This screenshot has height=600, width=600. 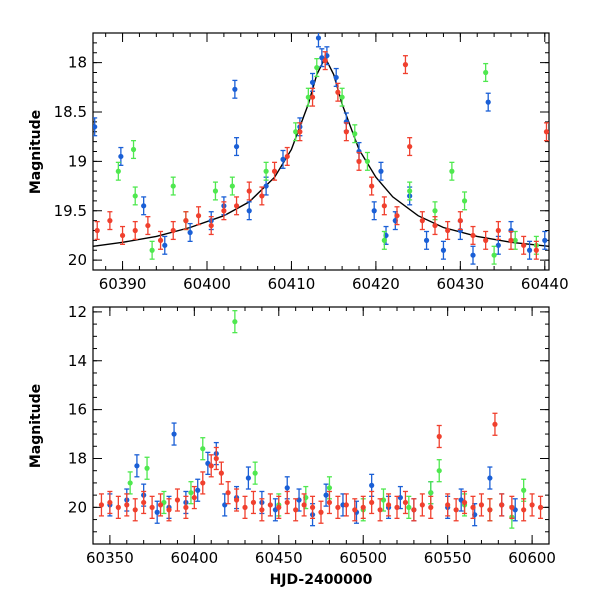 What do you see at coordinates (194, 558) in the screenshot?
I see `bottom-x-tick-label: 60400` at bounding box center [194, 558].